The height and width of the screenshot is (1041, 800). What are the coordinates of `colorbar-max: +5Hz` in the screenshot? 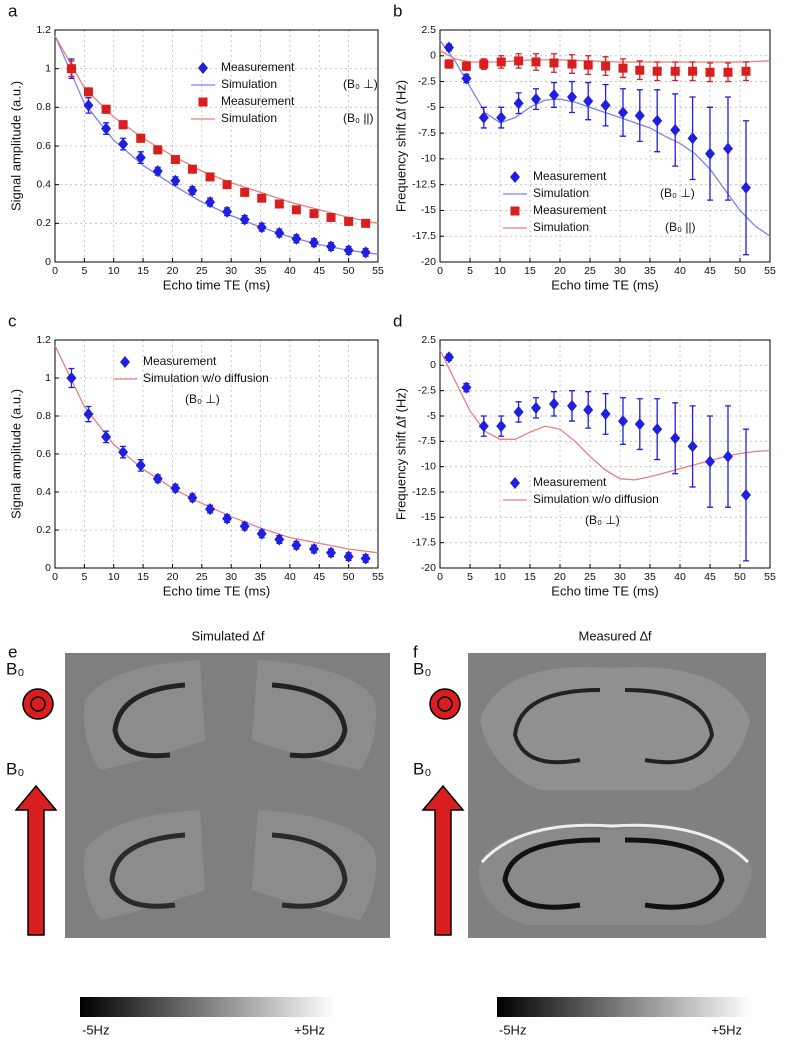 It's located at (309, 1029).